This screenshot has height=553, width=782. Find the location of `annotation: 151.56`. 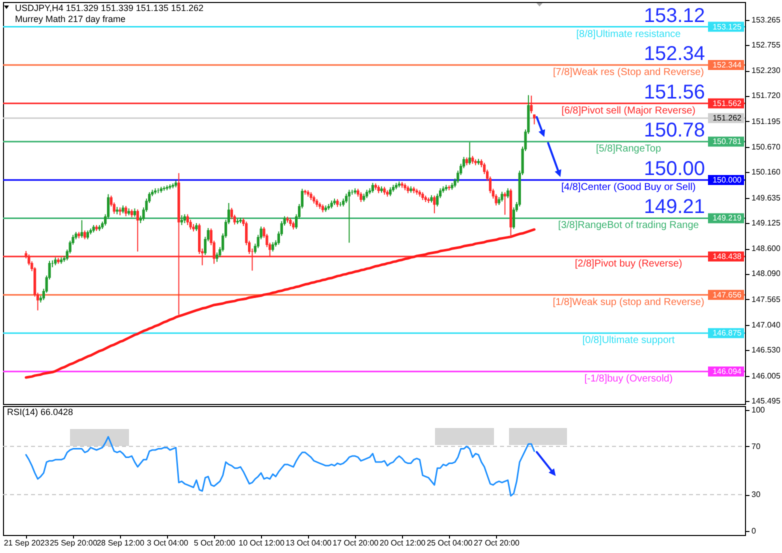

annotation: 151.56 is located at coordinates (674, 92).